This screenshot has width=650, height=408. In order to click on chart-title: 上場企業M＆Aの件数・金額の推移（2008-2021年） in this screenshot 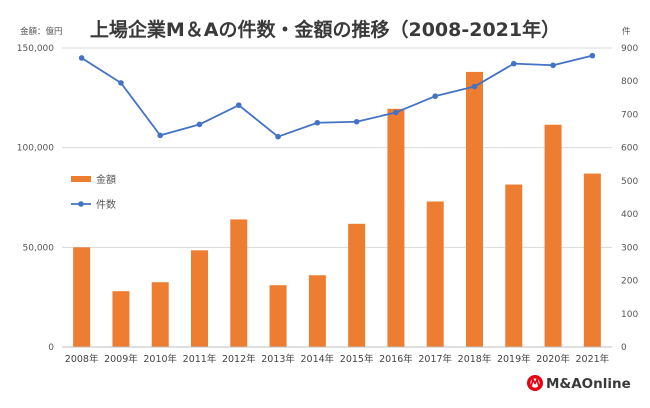, I will do `click(325, 29)`.